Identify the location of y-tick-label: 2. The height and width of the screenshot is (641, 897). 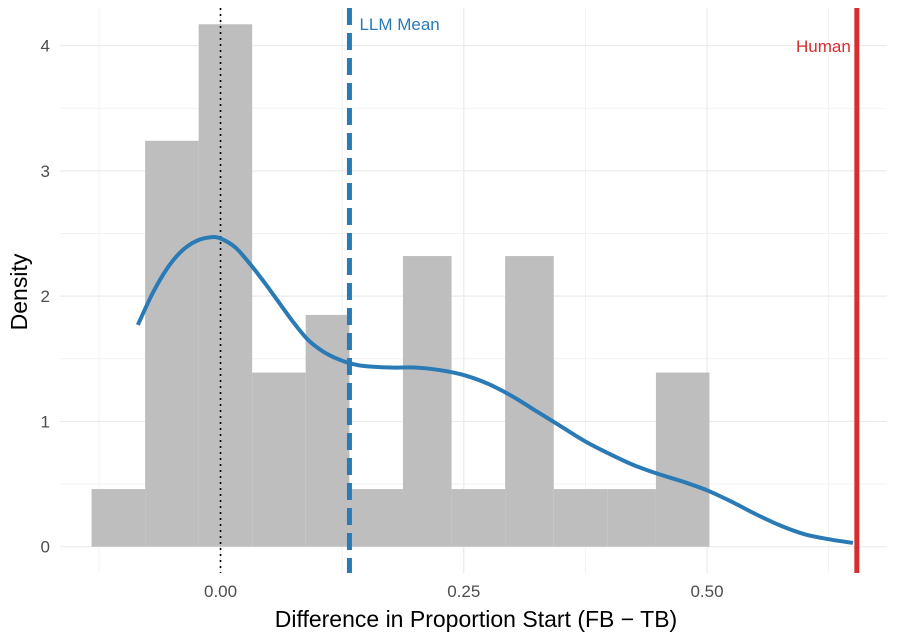
(45, 296).